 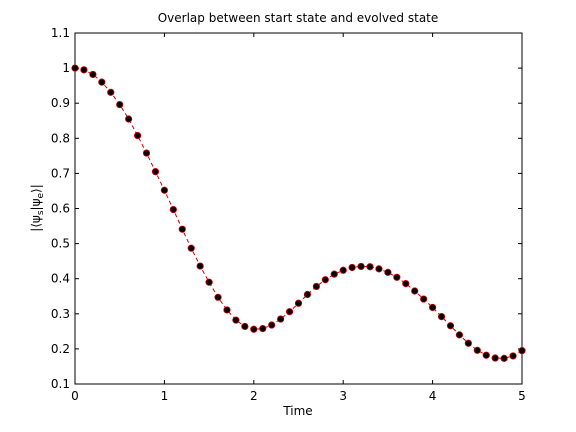 I want to click on x-tick-label-3: 3, so click(x=343, y=396).